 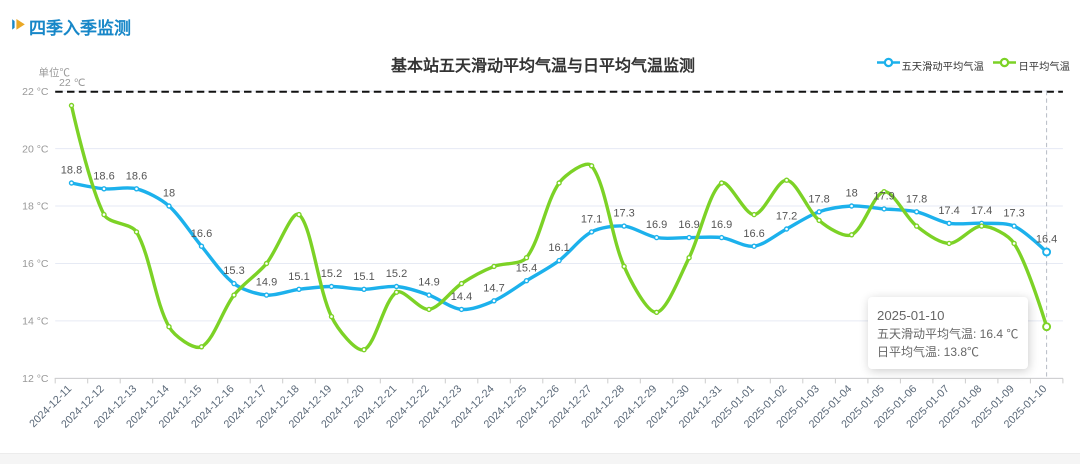 I want to click on svg-text: 14.4, so click(x=461, y=297).